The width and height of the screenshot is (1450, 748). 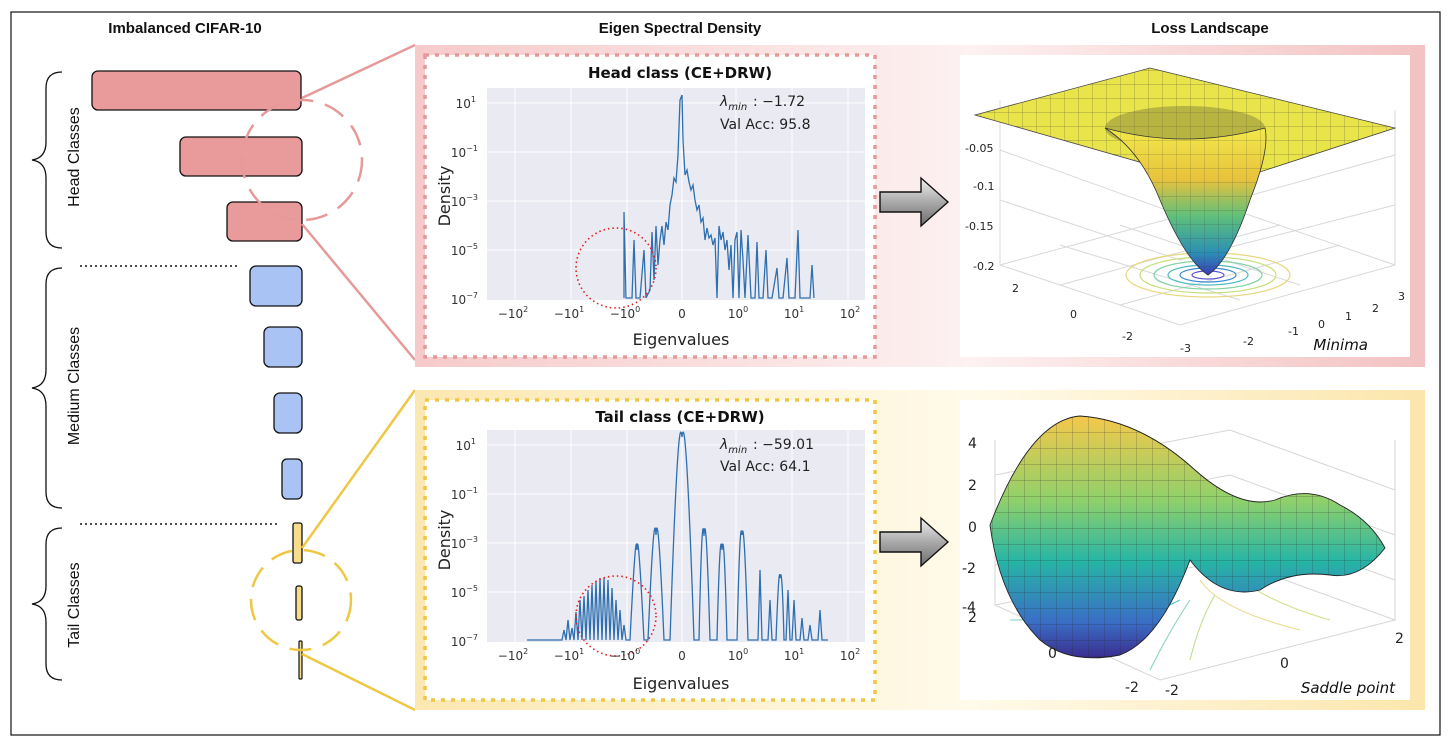 I want to click on head-z-tick-4: -0.2, so click(x=983, y=266).